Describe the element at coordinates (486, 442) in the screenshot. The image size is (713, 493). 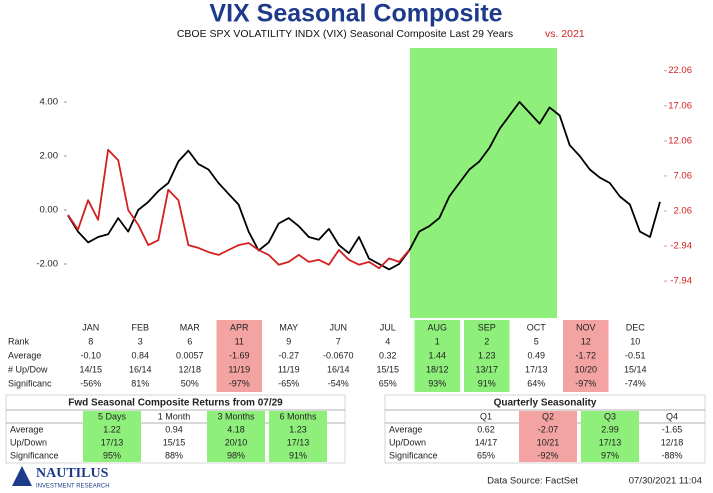
I see `cell: 14/17` at that location.